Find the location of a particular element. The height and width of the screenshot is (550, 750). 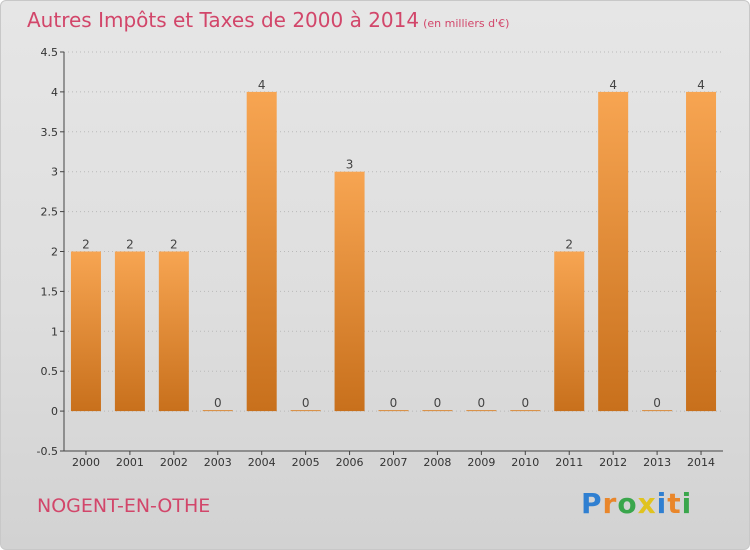

y-tick-label: 1.5 is located at coordinates (50, 291).